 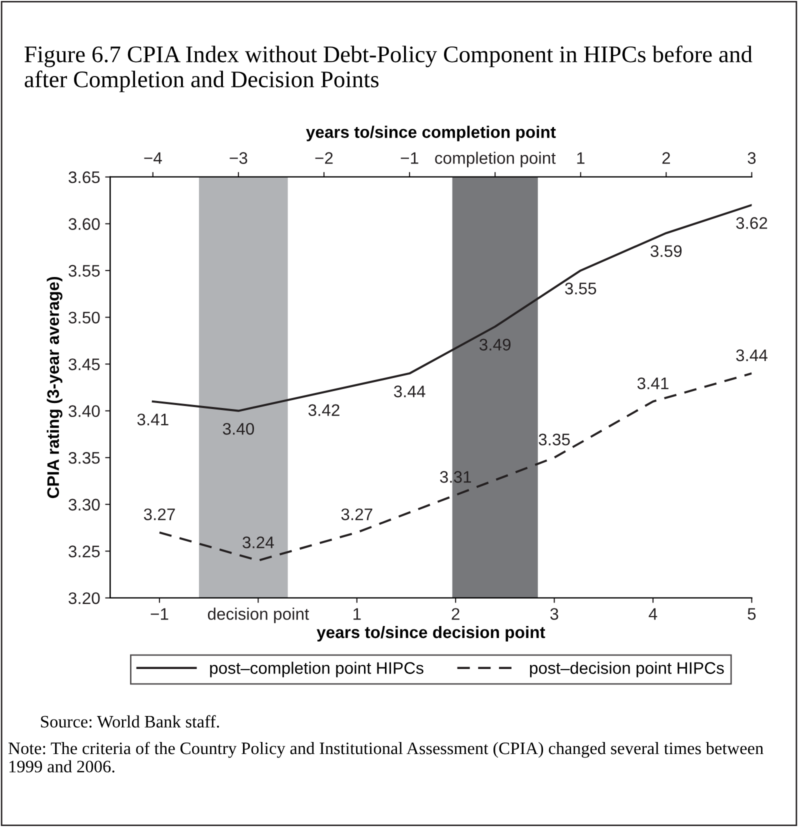 What do you see at coordinates (84, 270) in the screenshot?
I see `y-tick-label: 3.55` at bounding box center [84, 270].